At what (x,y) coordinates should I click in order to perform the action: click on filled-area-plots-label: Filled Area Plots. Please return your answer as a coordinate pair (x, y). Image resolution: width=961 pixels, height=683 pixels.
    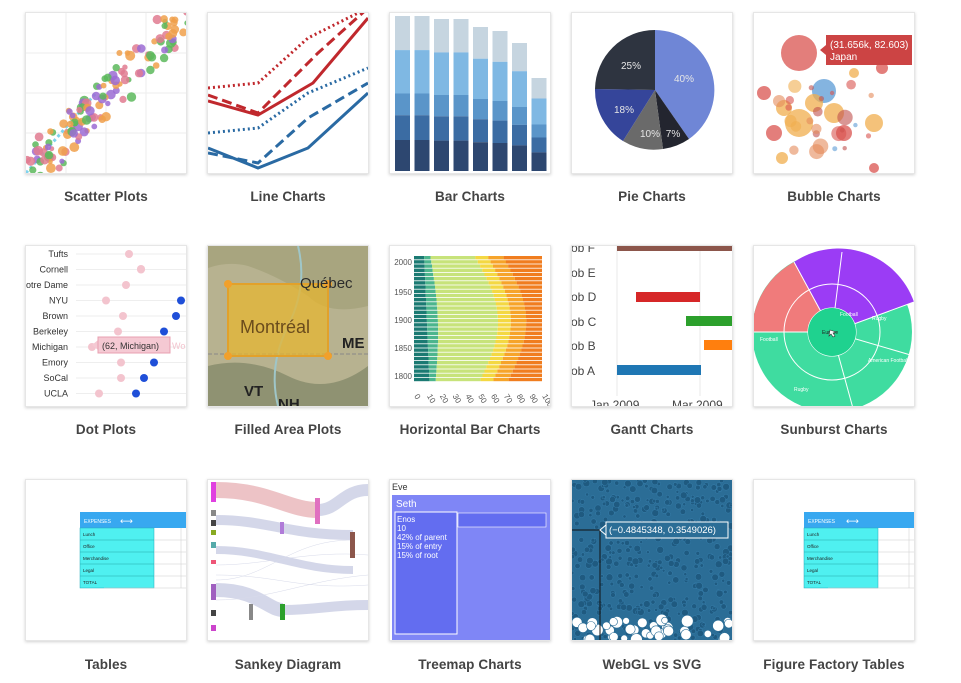
    Looking at the image, I should click on (288, 429).